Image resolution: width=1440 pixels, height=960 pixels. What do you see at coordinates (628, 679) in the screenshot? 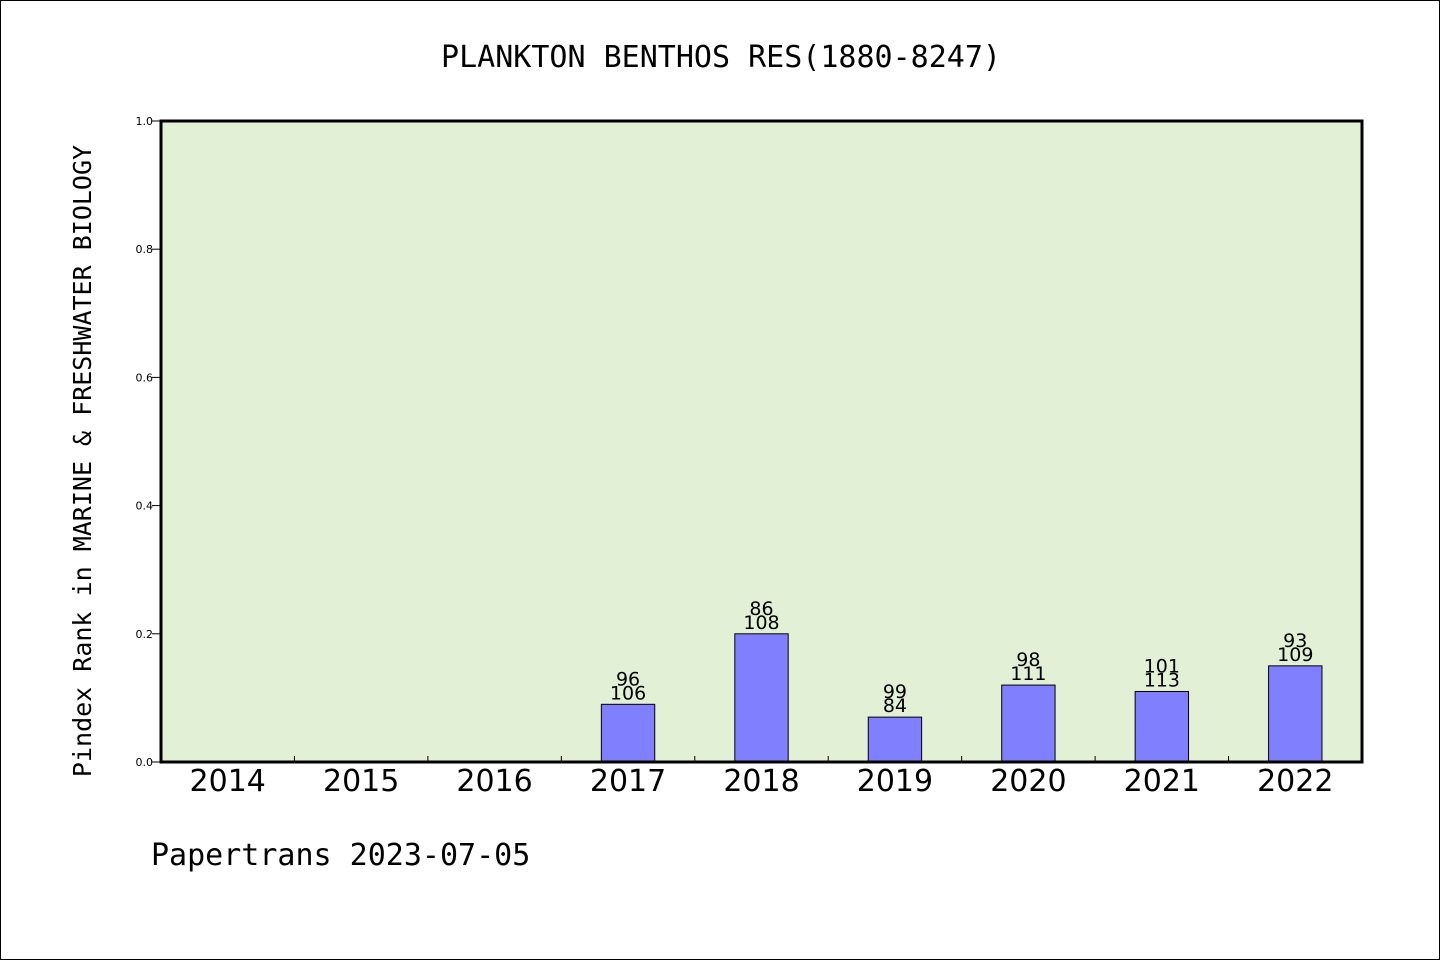
I see `bar-label-top: 96` at bounding box center [628, 679].